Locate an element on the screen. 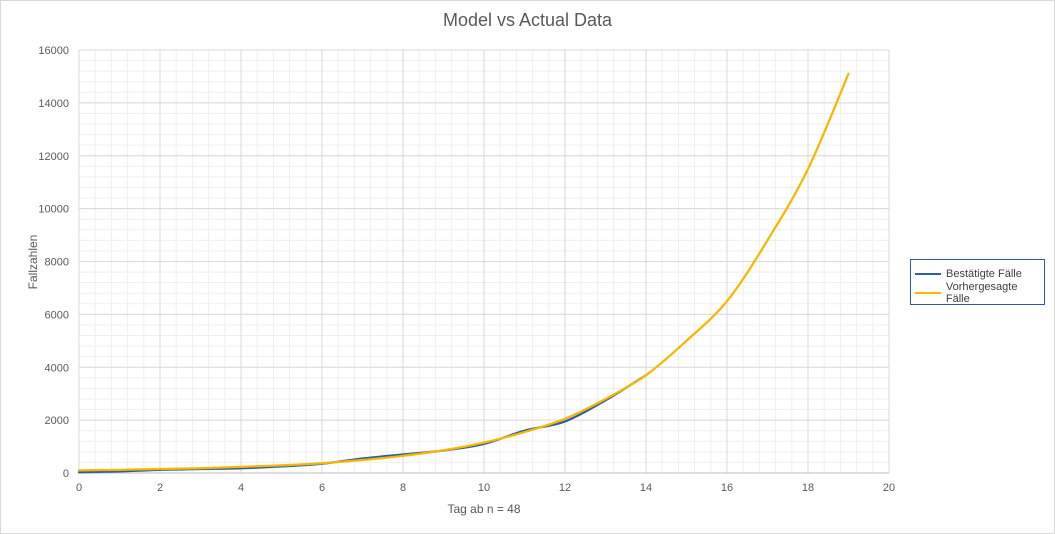 This screenshot has height=534, width=1055. x-tick-label: 8 is located at coordinates (403, 488).